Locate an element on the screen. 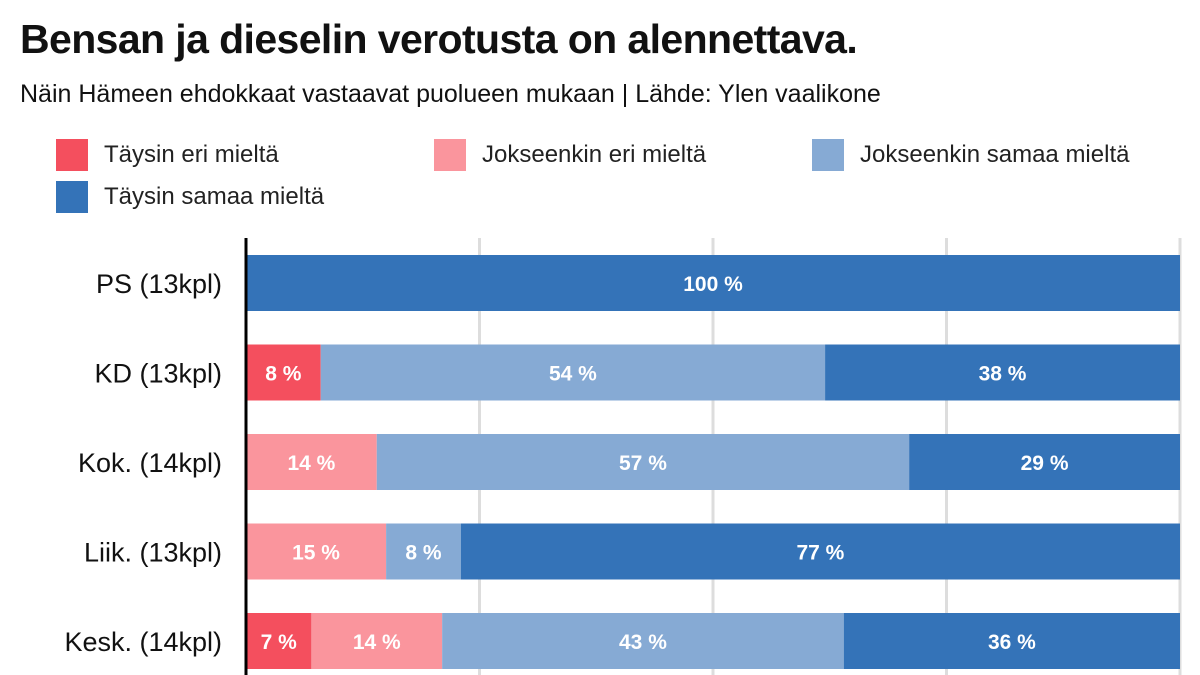 The width and height of the screenshot is (1200, 675). bar-value-label: 57 % is located at coordinates (643, 463).